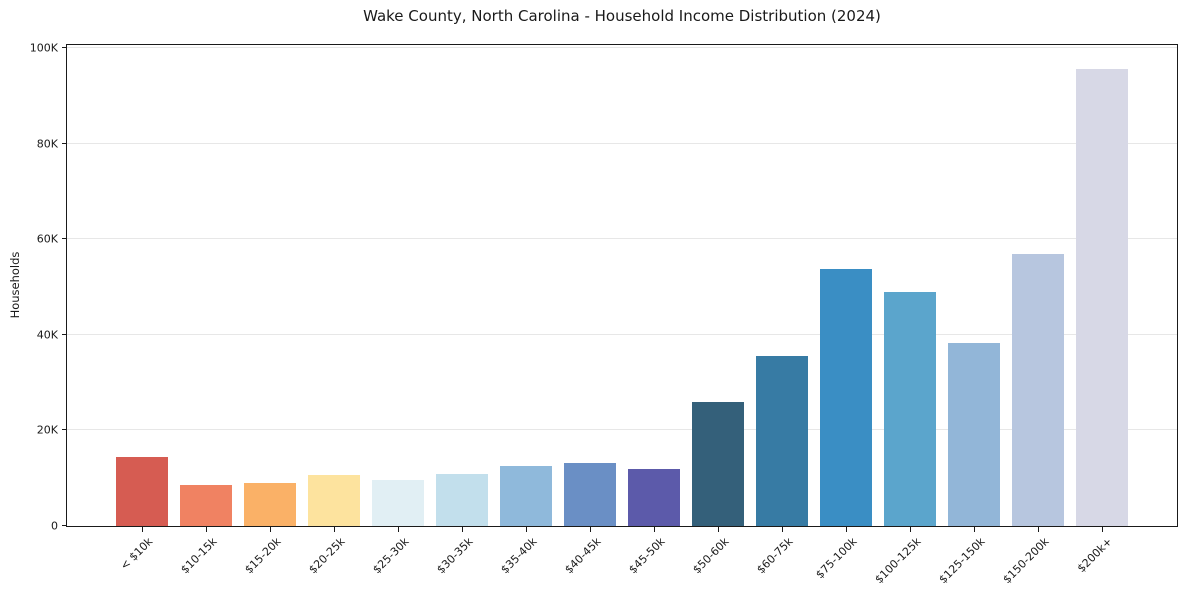  What do you see at coordinates (47, 239) in the screenshot?
I see `y-tick-label: 60K` at bounding box center [47, 239].